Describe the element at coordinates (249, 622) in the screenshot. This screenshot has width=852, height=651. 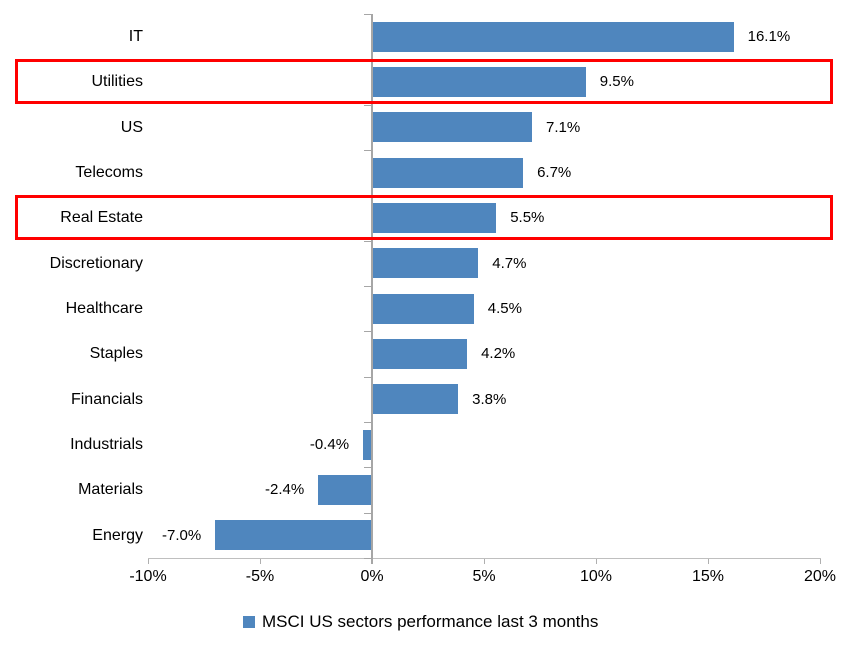
I see `legend-swatch-icon` at that location.